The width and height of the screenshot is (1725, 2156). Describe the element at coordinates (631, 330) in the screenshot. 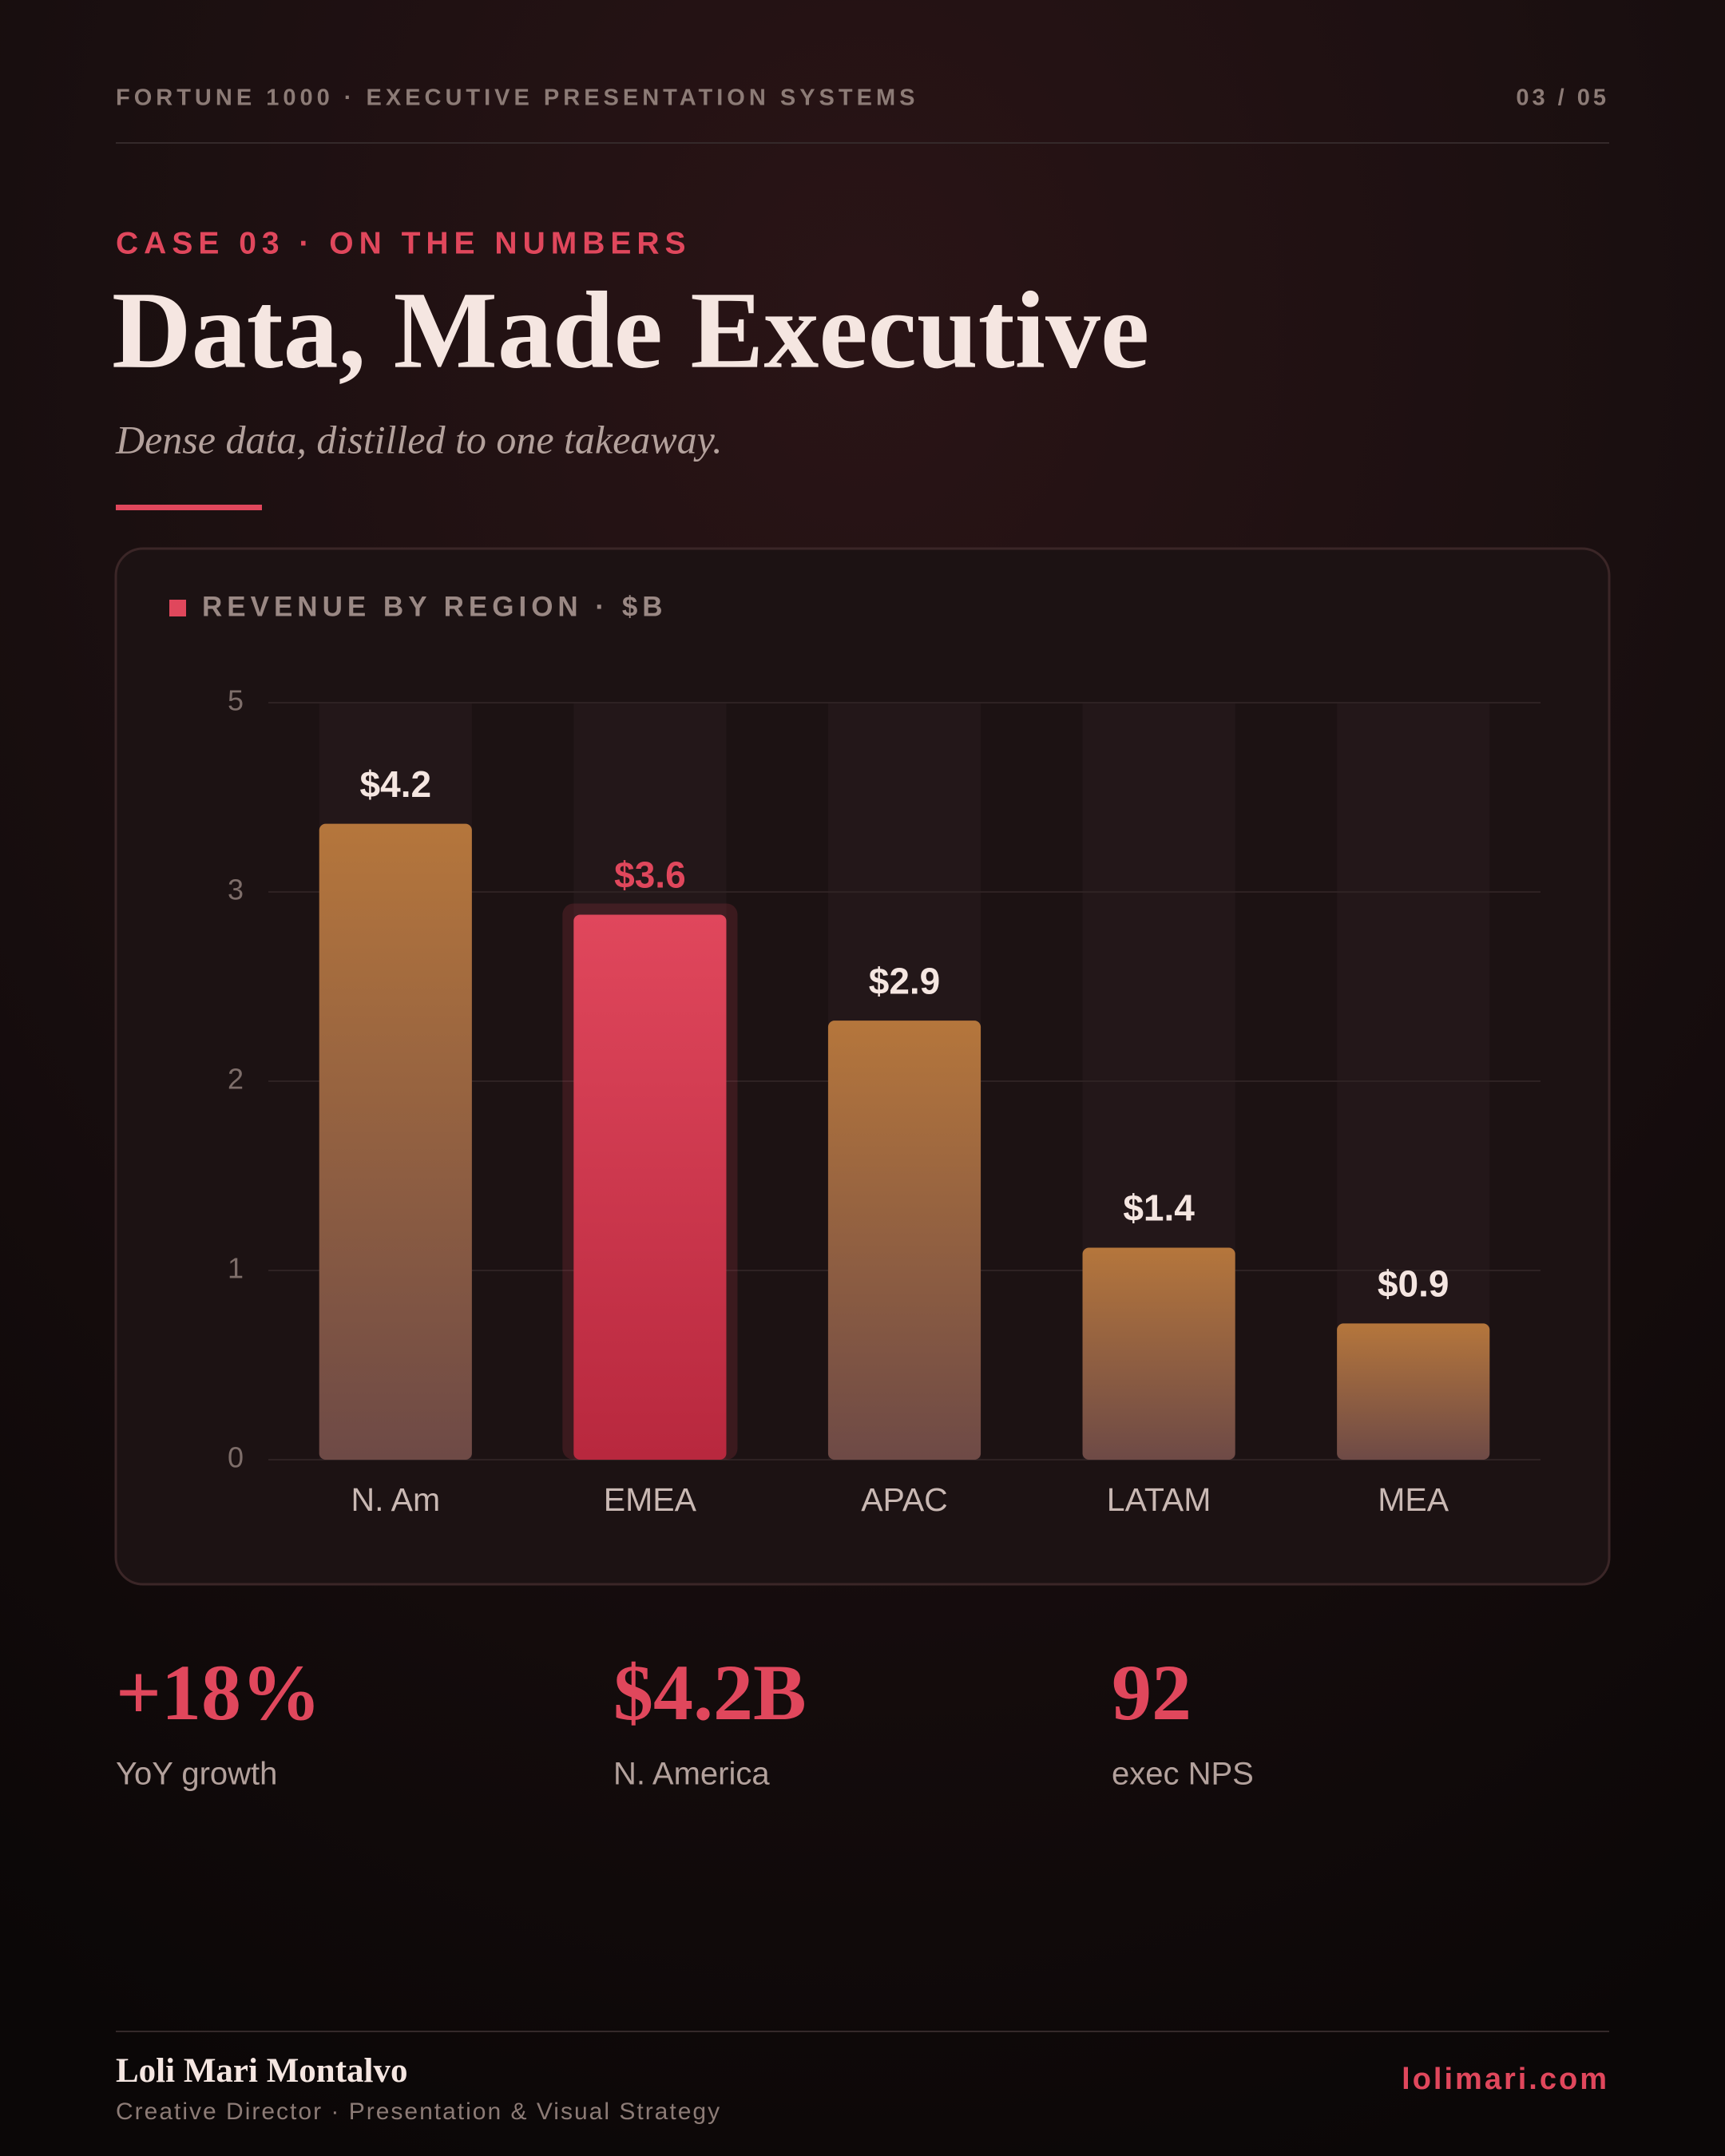

I see `title: Data, Made Executive` at that location.